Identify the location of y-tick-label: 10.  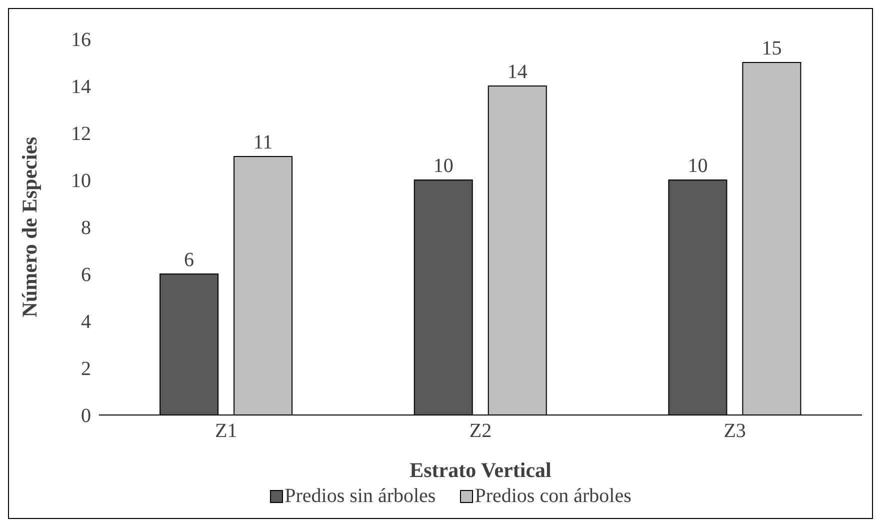
(81, 181).